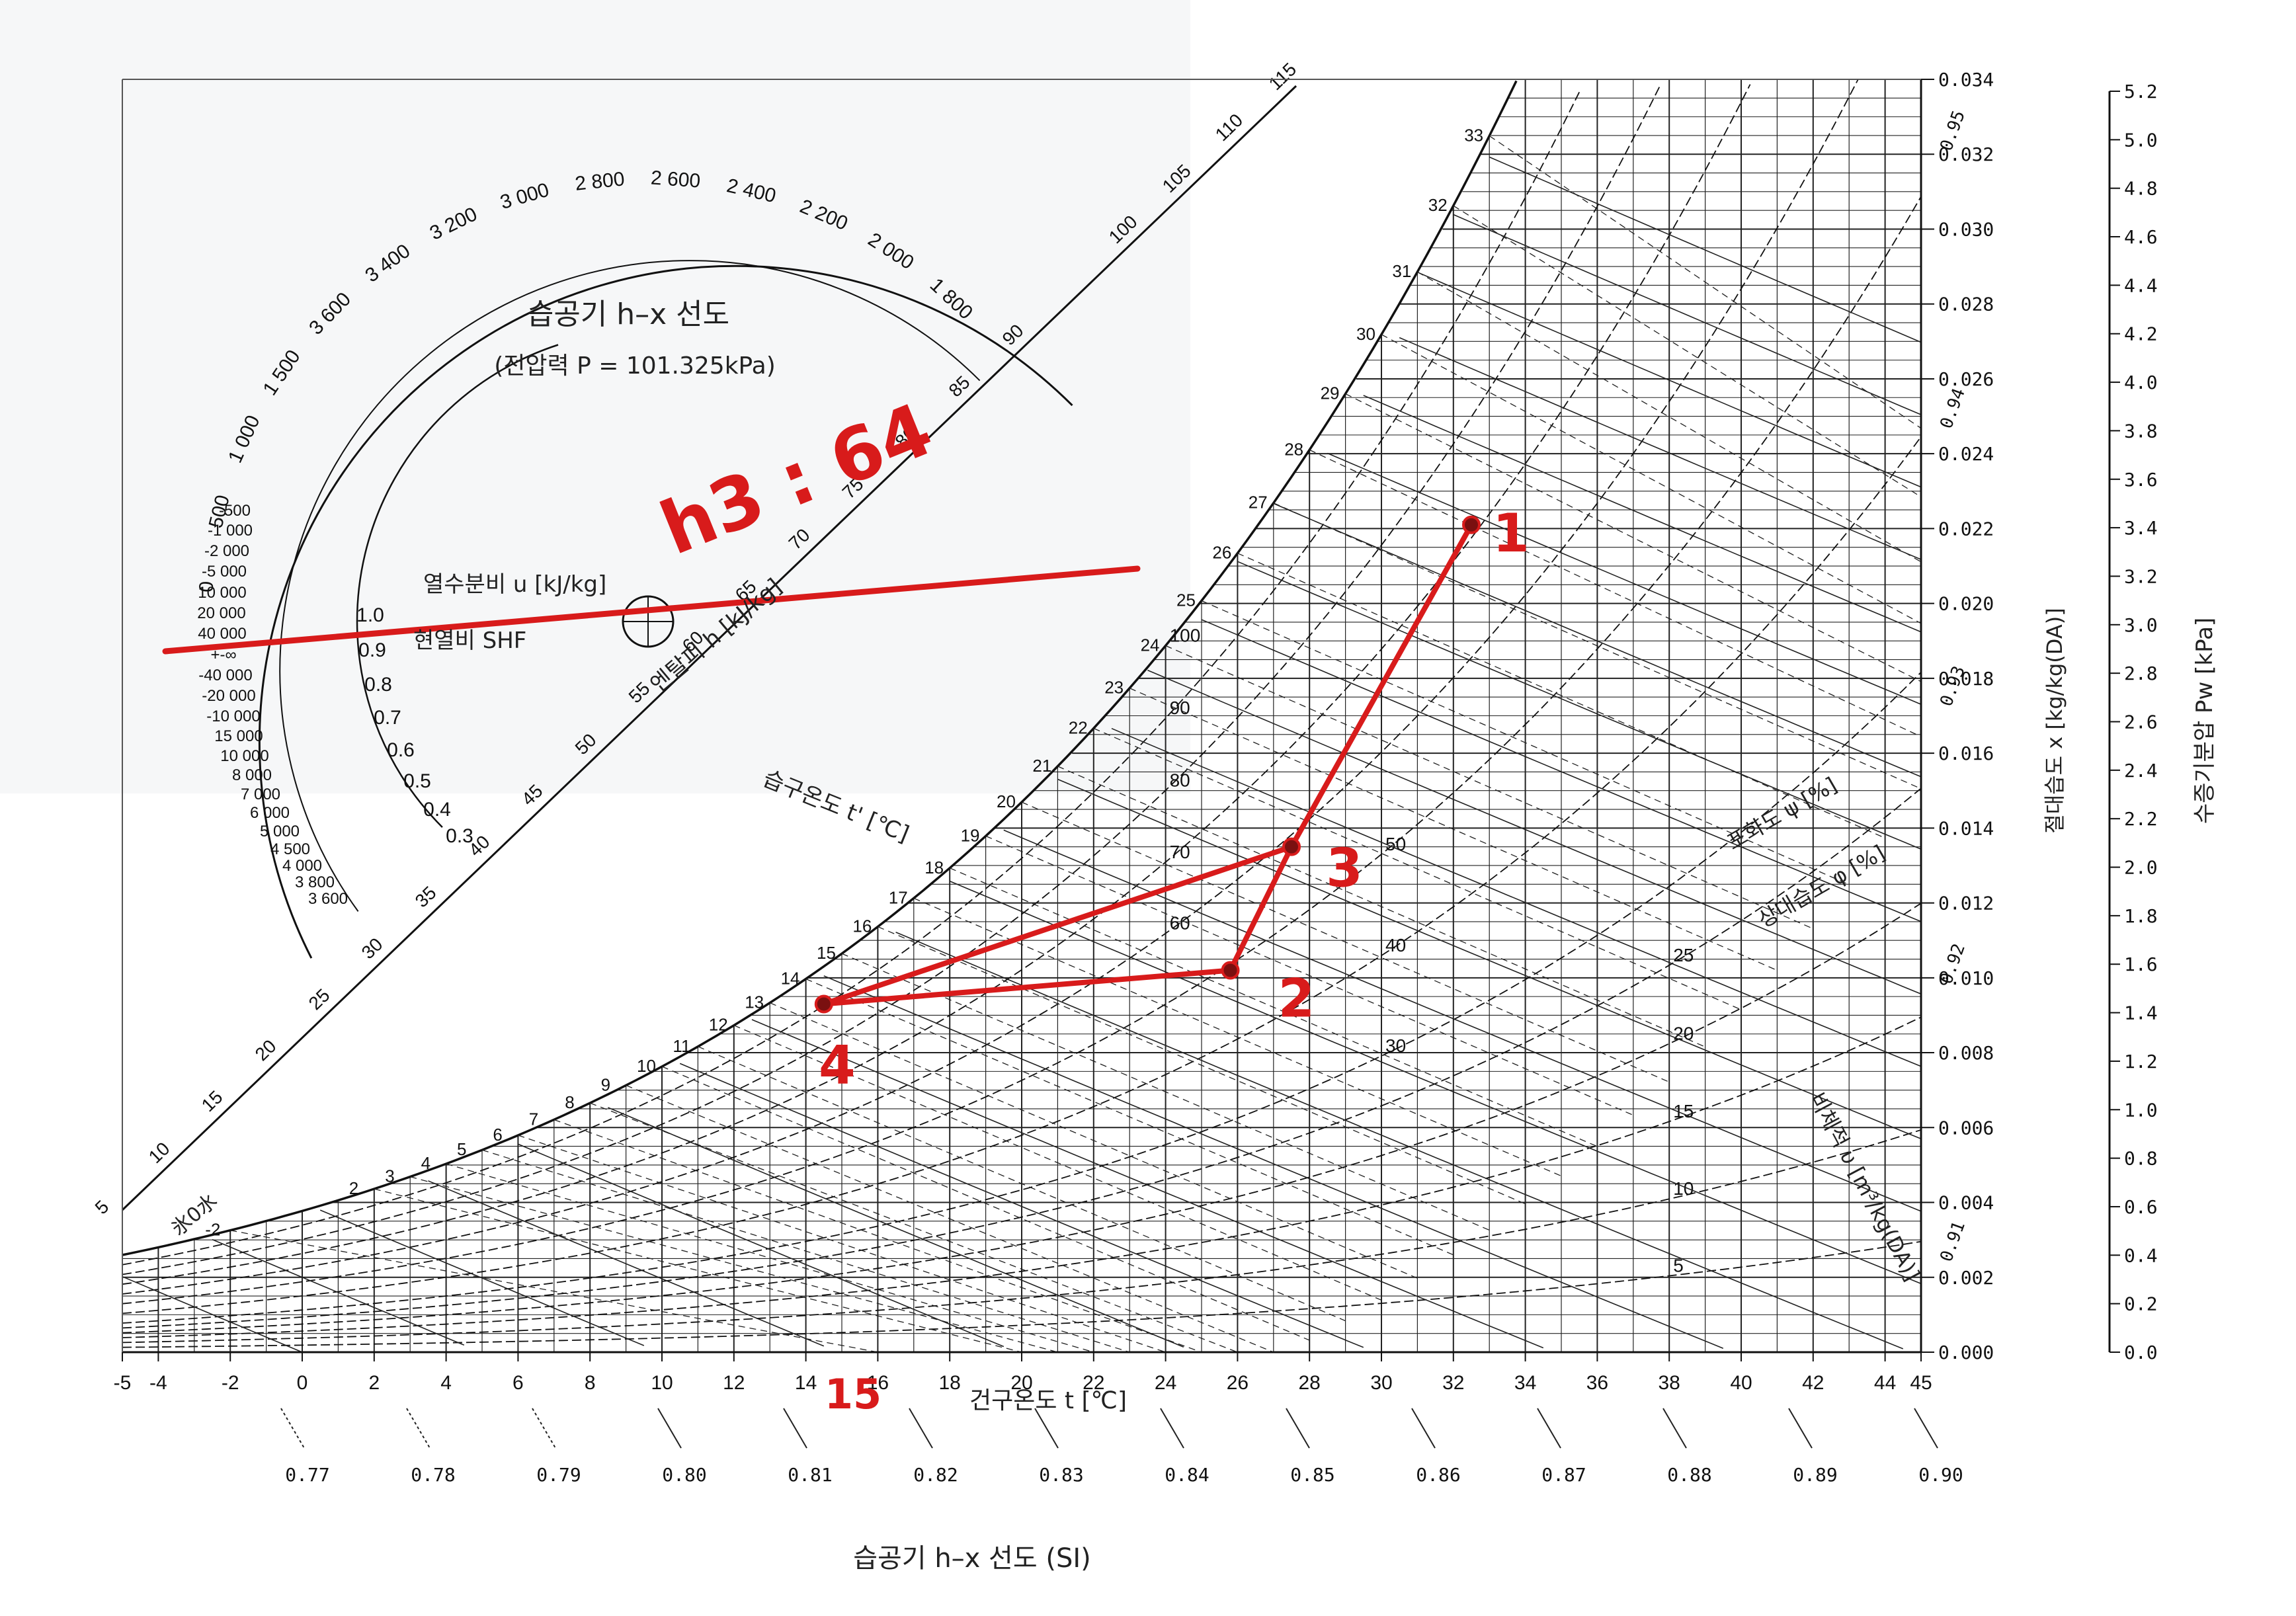  Describe the element at coordinates (228, 696) in the screenshot. I see `protractor-left-tick: -20 000` at that location.